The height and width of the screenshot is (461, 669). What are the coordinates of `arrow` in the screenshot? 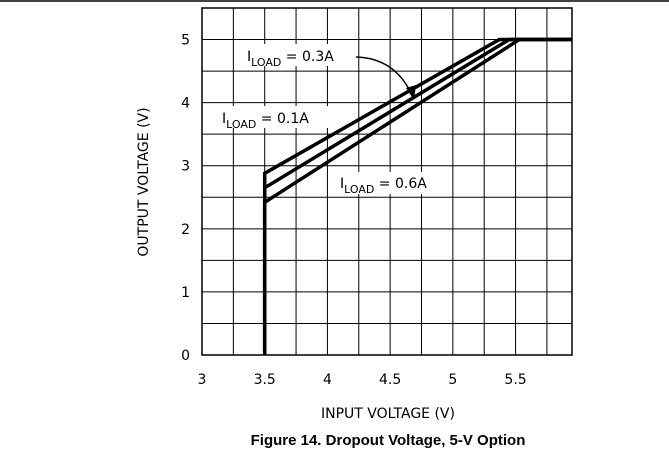 It's located at (384, 76).